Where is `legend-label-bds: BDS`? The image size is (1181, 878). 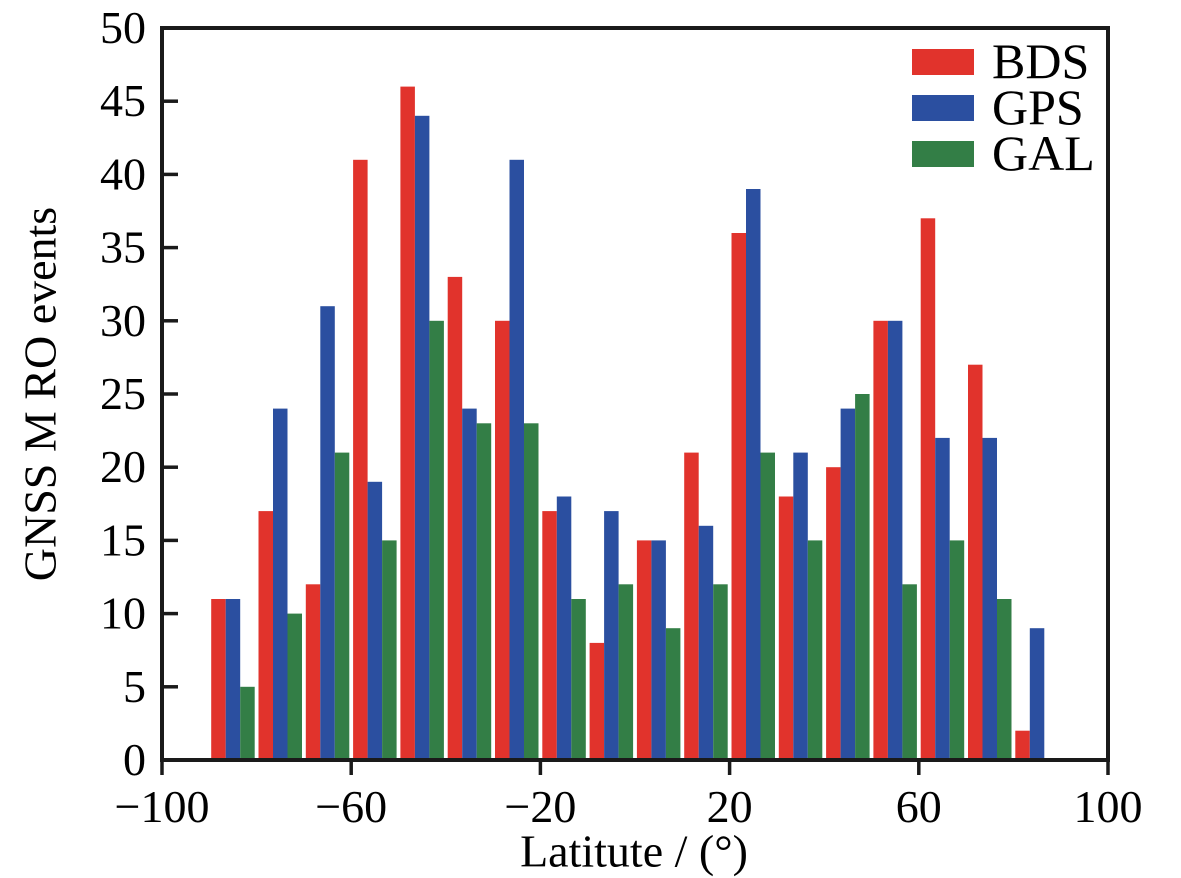 legend-label-bds: BDS is located at coordinates (1040, 61).